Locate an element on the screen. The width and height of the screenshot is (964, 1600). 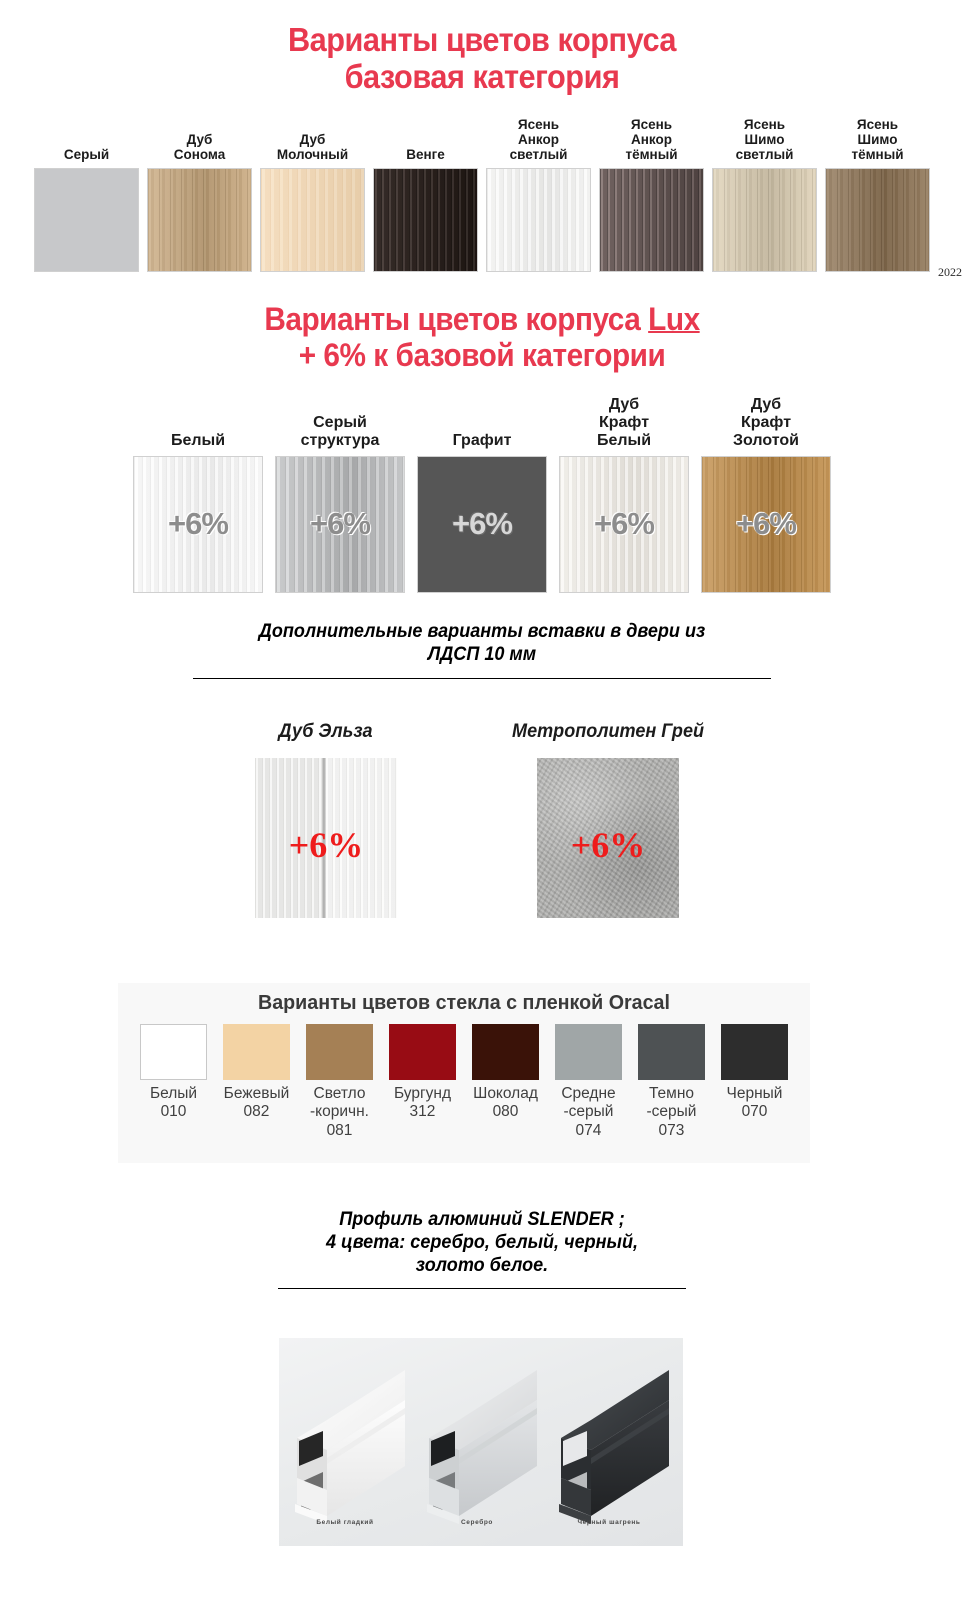
oracal-swatch-cell: Черный 070 is located at coordinates (755, 1082).